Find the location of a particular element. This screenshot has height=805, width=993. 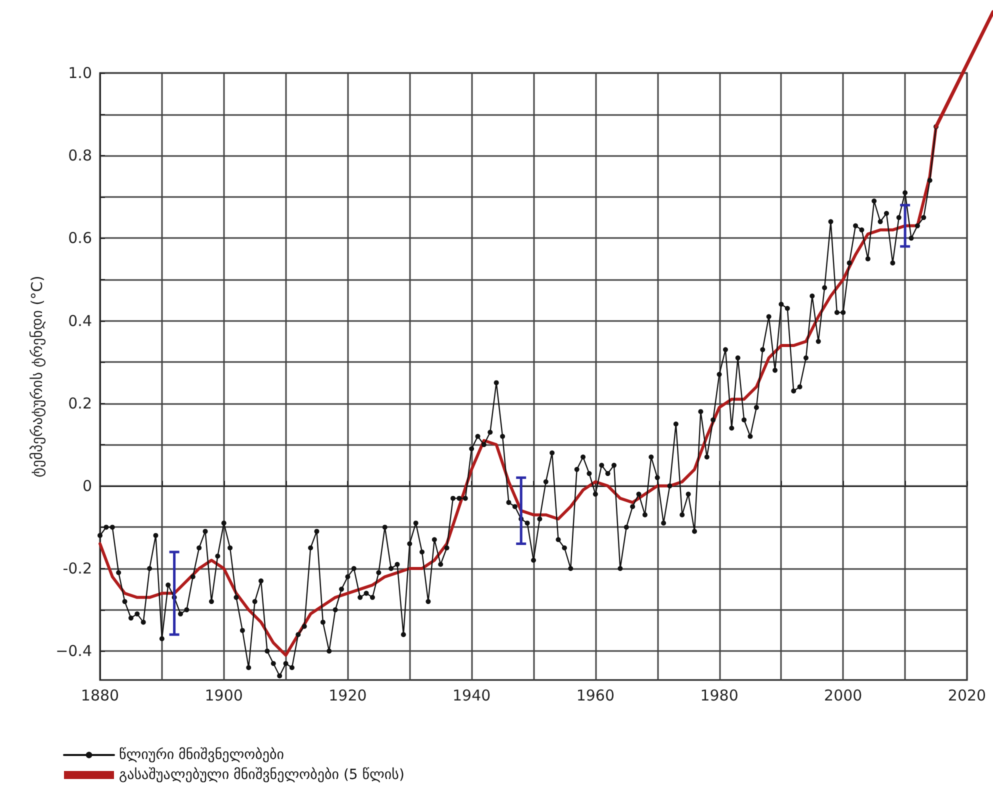

y-tick-label: 1.0 is located at coordinates (80, 73).